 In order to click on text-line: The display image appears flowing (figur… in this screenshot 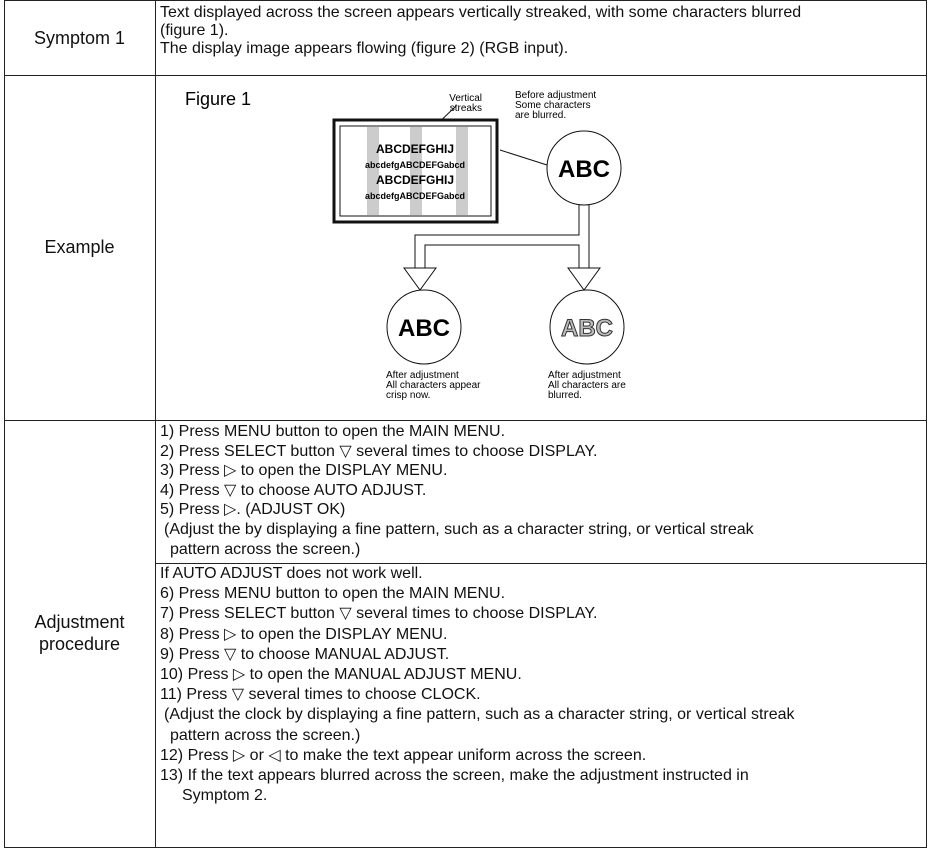, I will do `click(364, 48)`.